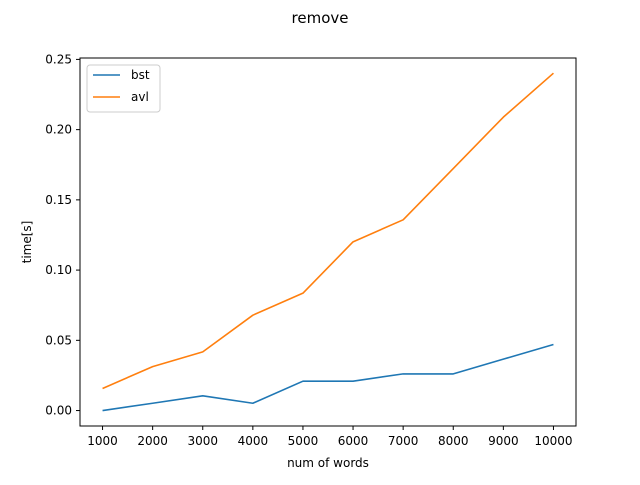 This screenshot has height=485, width=640. What do you see at coordinates (202, 441) in the screenshot?
I see `x-tick-label: 3000` at bounding box center [202, 441].